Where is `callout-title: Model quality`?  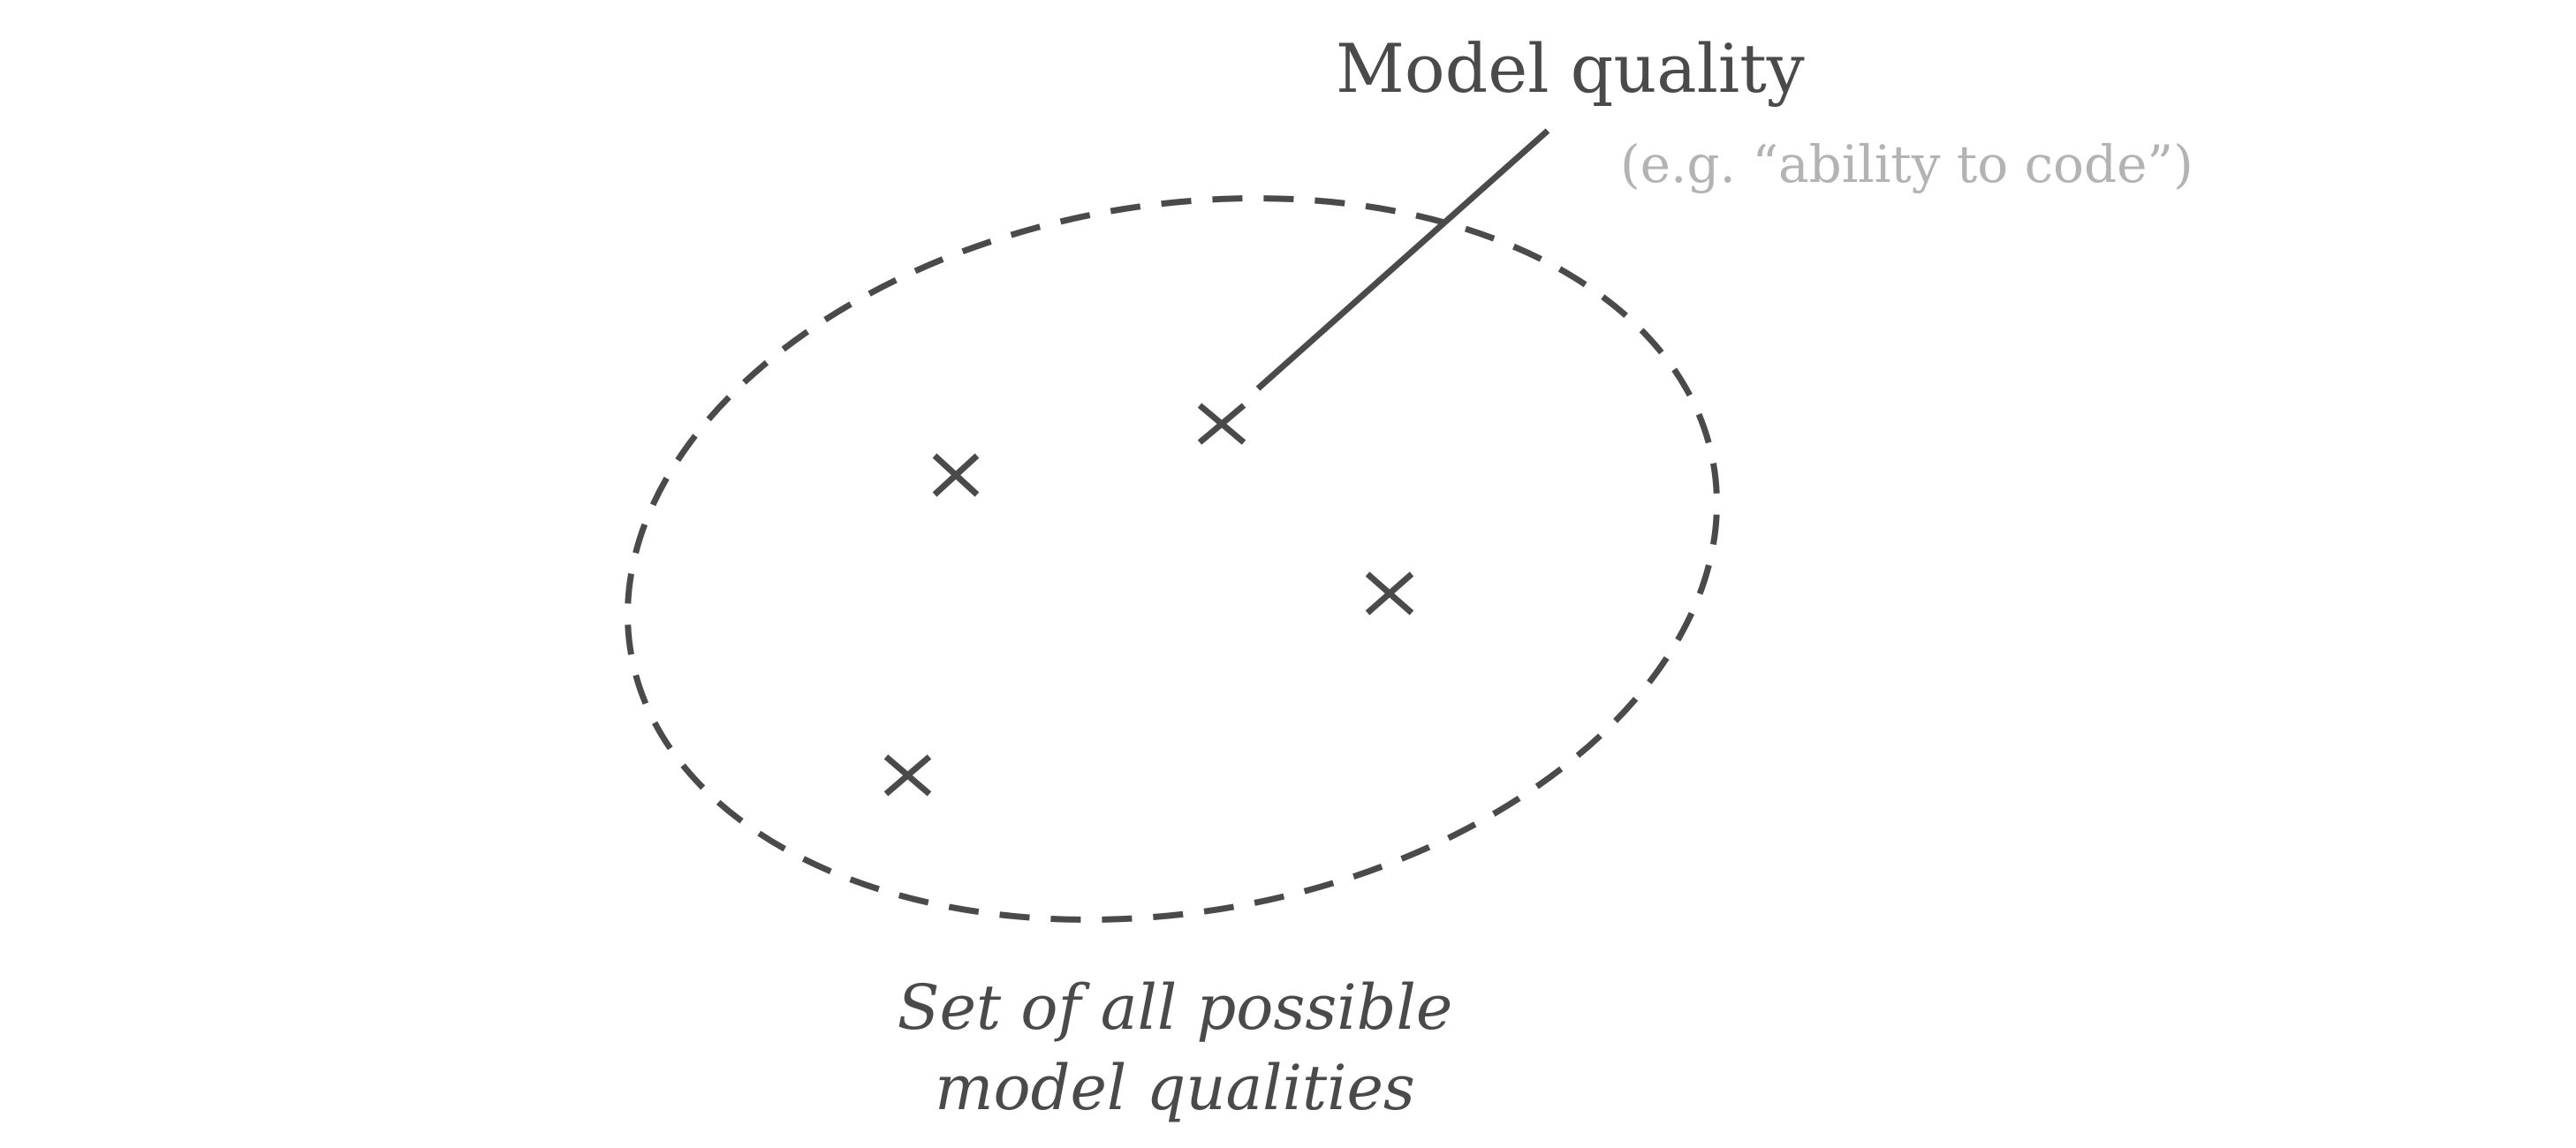
callout-title: Model quality is located at coordinates (1570, 68).